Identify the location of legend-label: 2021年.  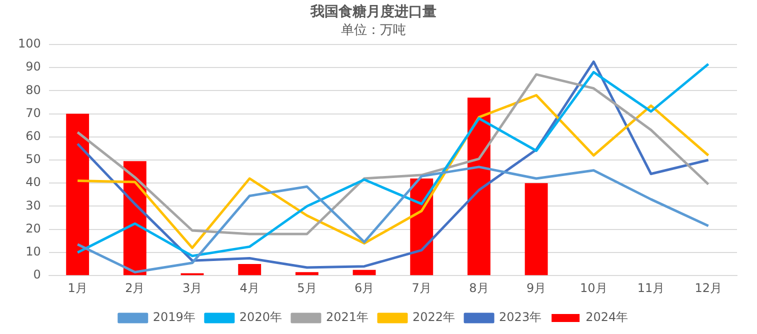
(347, 317).